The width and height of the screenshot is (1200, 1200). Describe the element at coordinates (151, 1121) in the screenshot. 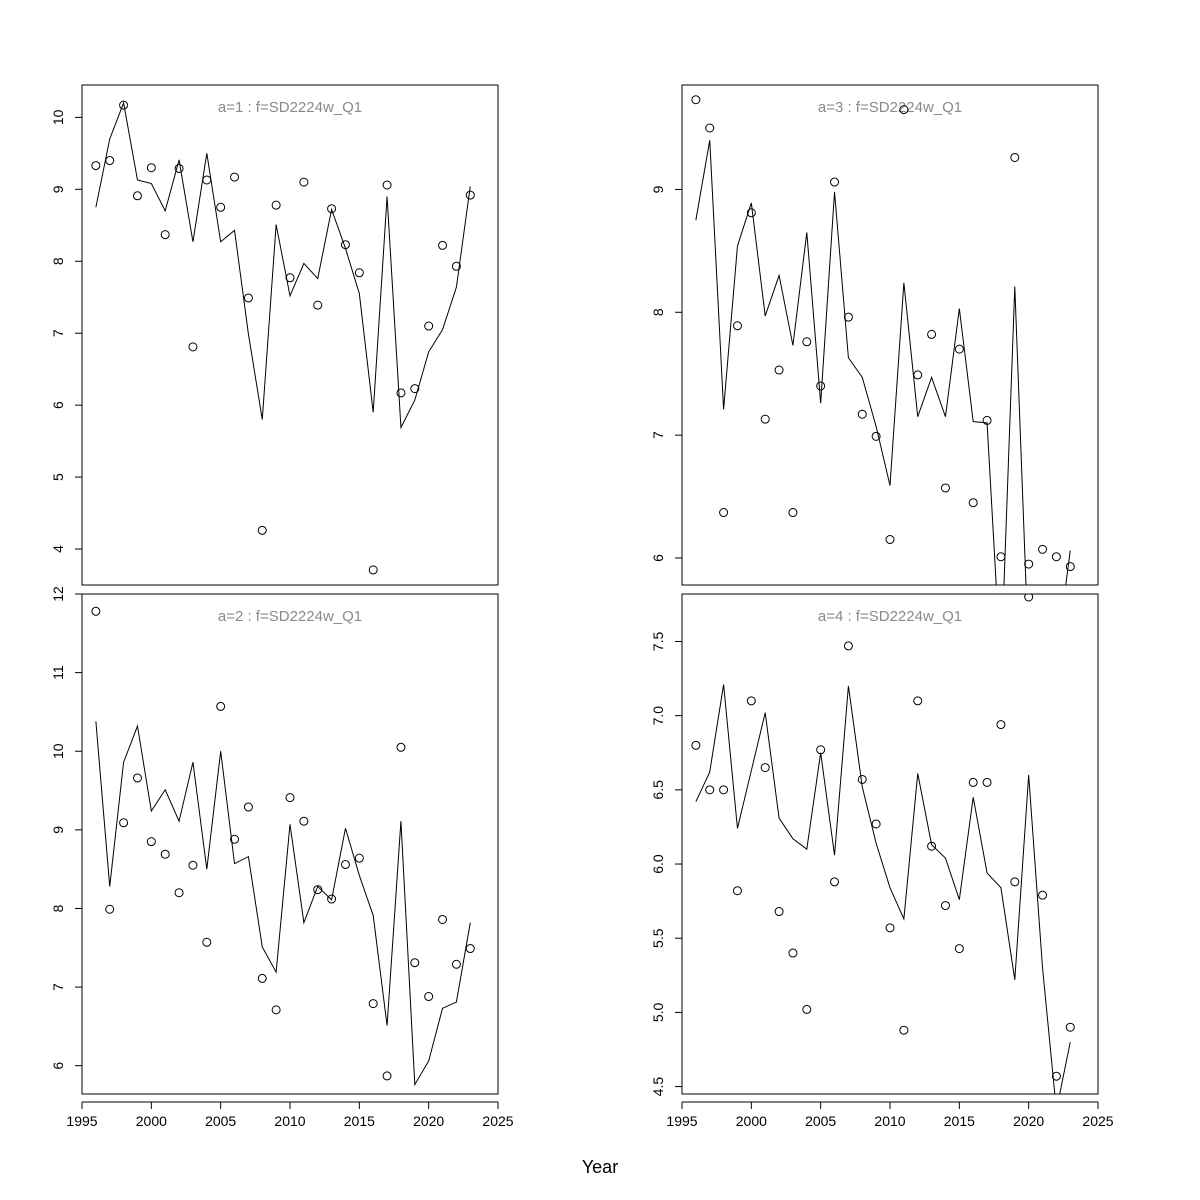

I see `x-tick-label: 2000` at that location.